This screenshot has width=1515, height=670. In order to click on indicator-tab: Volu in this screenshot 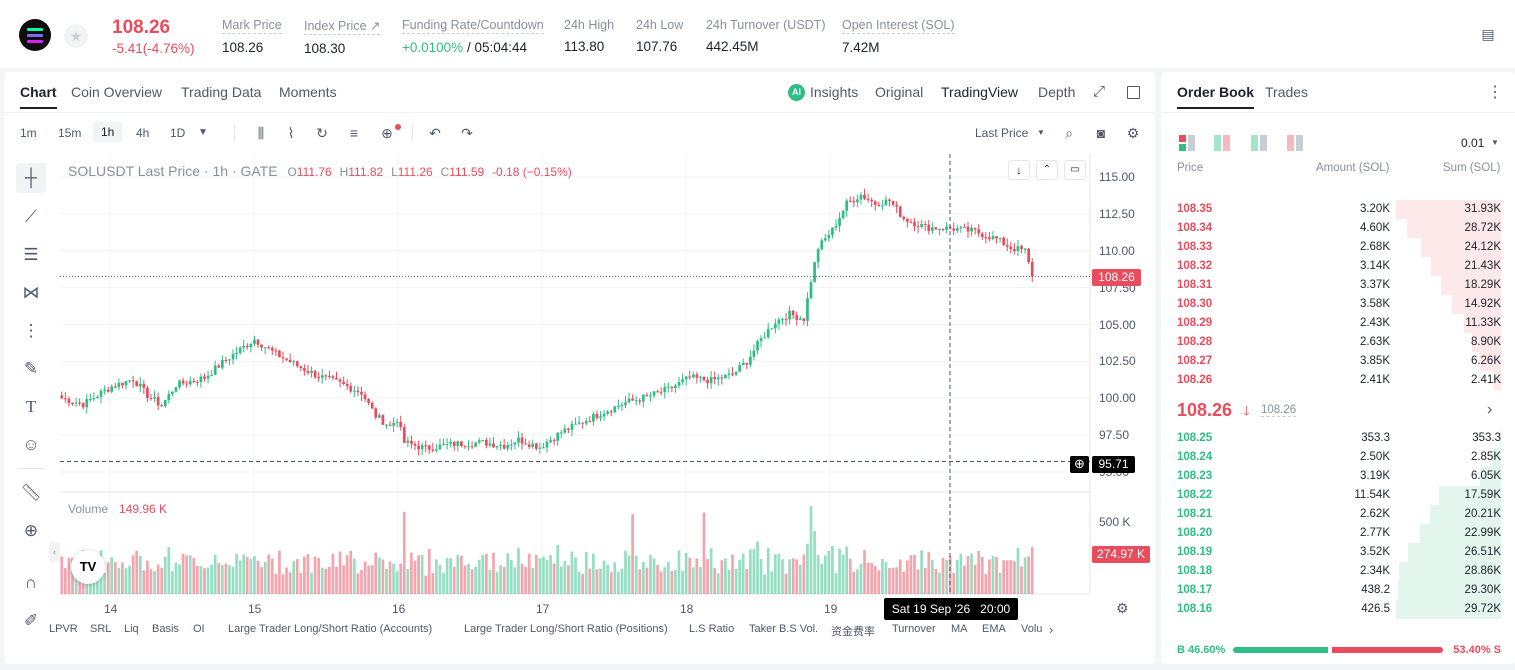, I will do `click(1032, 629)`.